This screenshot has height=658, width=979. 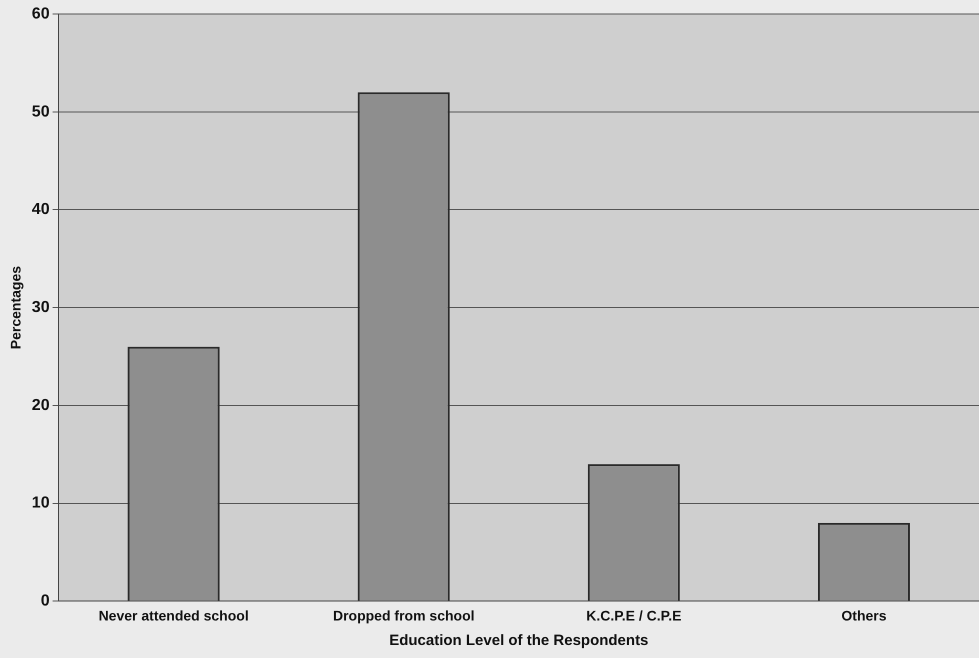 I want to click on y-tick-label: 50, so click(x=41, y=111).